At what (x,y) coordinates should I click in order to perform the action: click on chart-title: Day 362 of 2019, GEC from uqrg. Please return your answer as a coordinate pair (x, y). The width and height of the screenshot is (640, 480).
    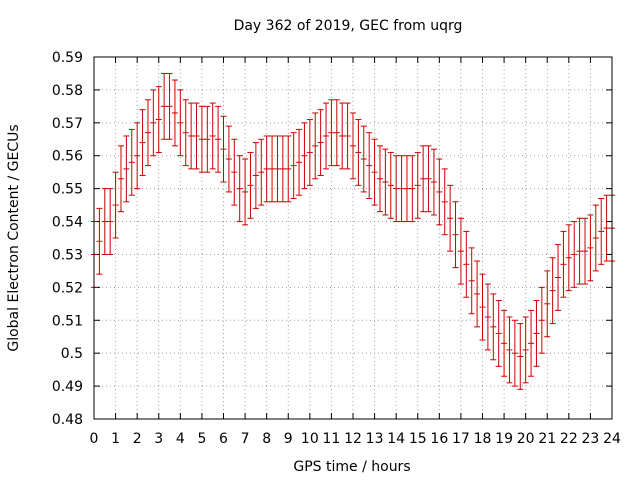
    Looking at the image, I should click on (348, 26).